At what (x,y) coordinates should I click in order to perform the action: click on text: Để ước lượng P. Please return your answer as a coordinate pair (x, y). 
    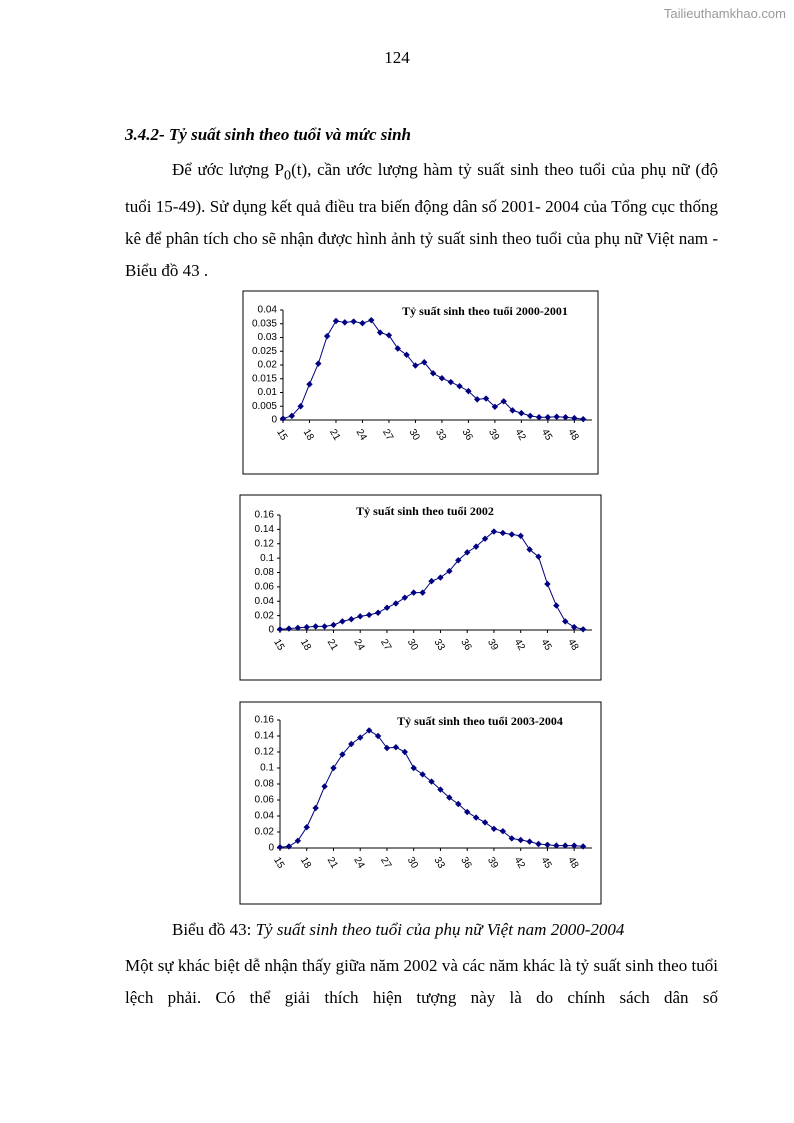
    Looking at the image, I should click on (228, 169).